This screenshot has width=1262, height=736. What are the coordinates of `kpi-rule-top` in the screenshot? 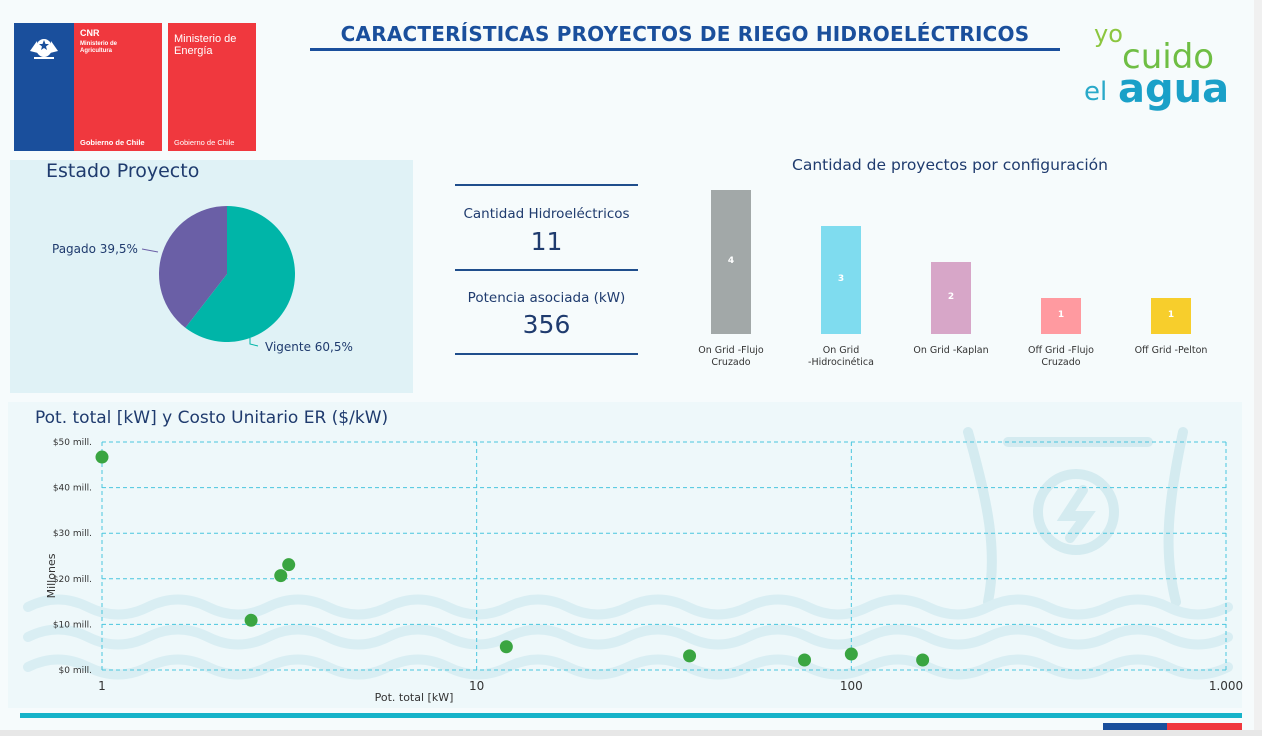 It's located at (546, 185).